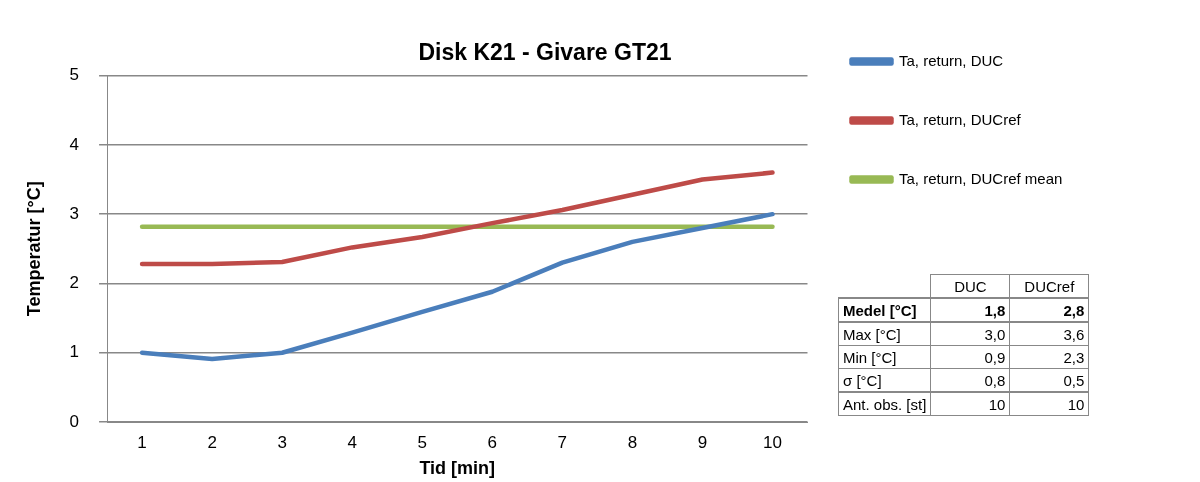  What do you see at coordinates (1049, 286) in the screenshot?
I see `text: DUCref` at bounding box center [1049, 286].